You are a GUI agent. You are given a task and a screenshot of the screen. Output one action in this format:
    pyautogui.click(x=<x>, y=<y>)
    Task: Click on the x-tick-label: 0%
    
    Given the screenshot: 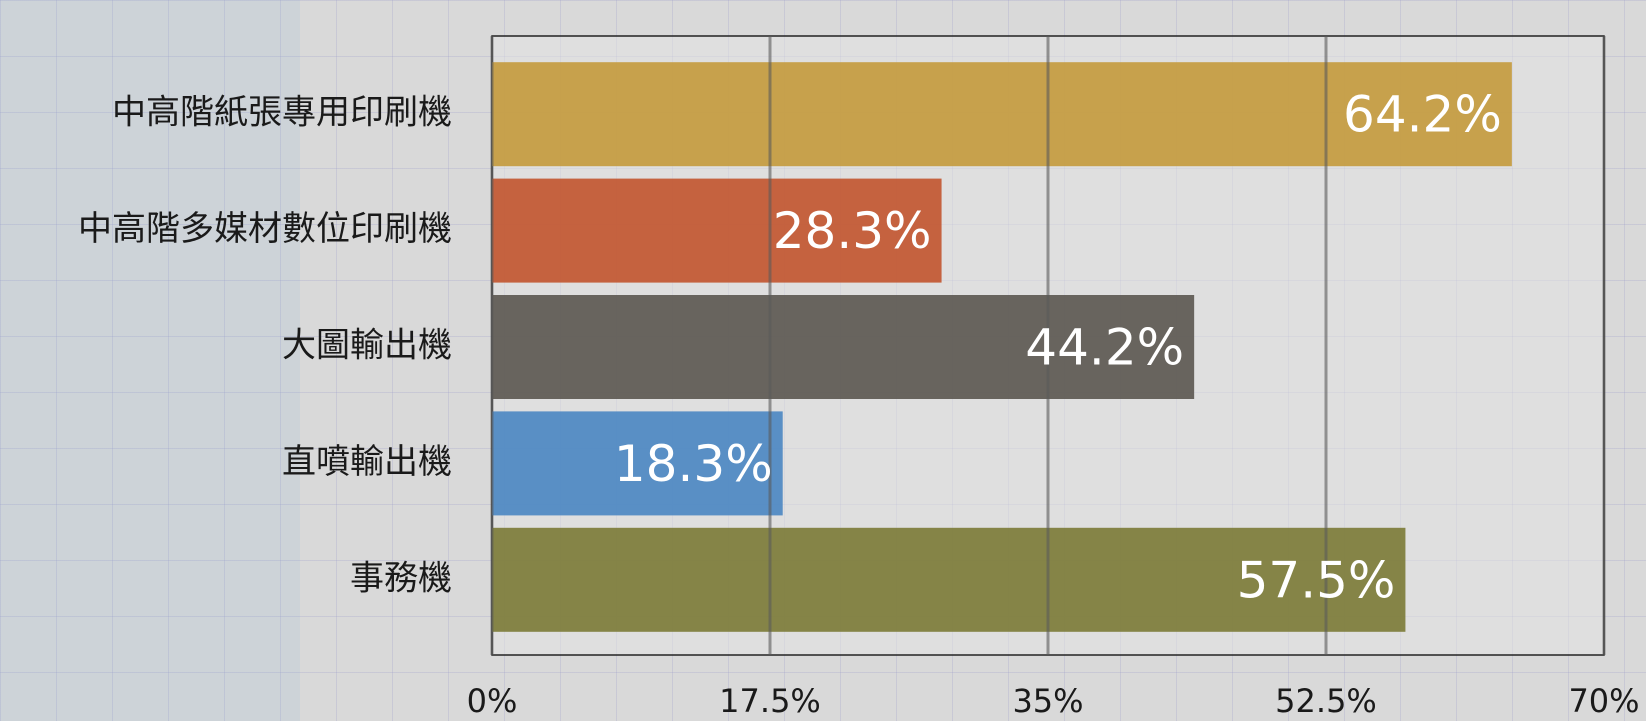 What is the action you would take?
    pyautogui.click(x=492, y=701)
    